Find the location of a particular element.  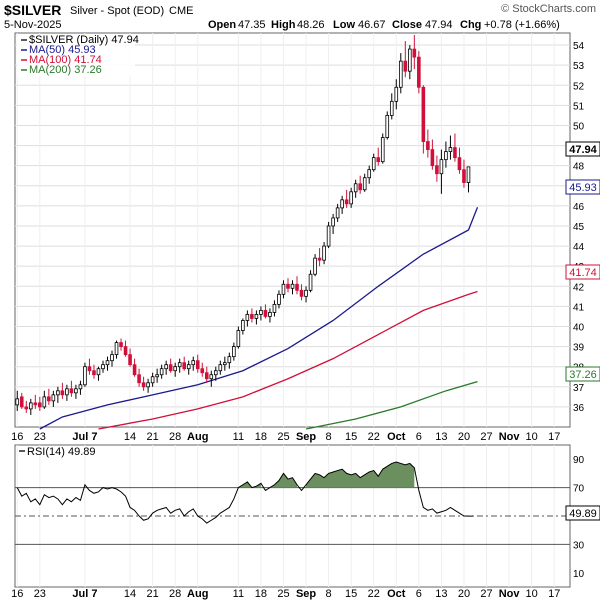

price-y-tick-45: 45 is located at coordinates (579, 227).